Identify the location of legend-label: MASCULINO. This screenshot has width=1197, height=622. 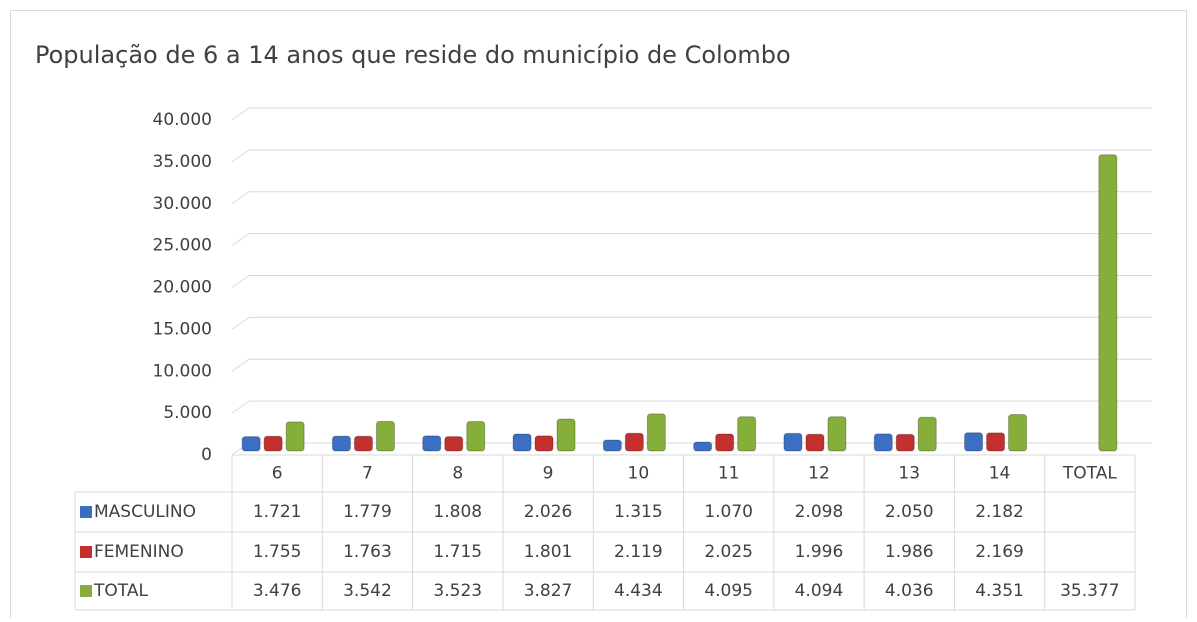
(145, 512).